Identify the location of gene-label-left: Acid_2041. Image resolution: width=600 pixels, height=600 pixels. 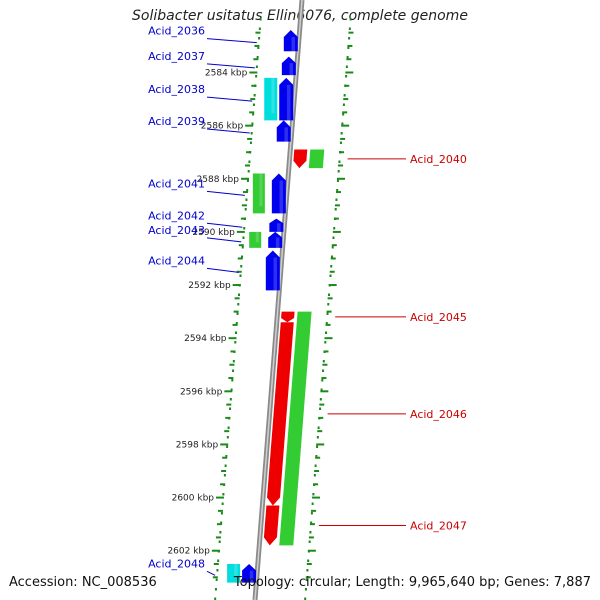
(176, 183).